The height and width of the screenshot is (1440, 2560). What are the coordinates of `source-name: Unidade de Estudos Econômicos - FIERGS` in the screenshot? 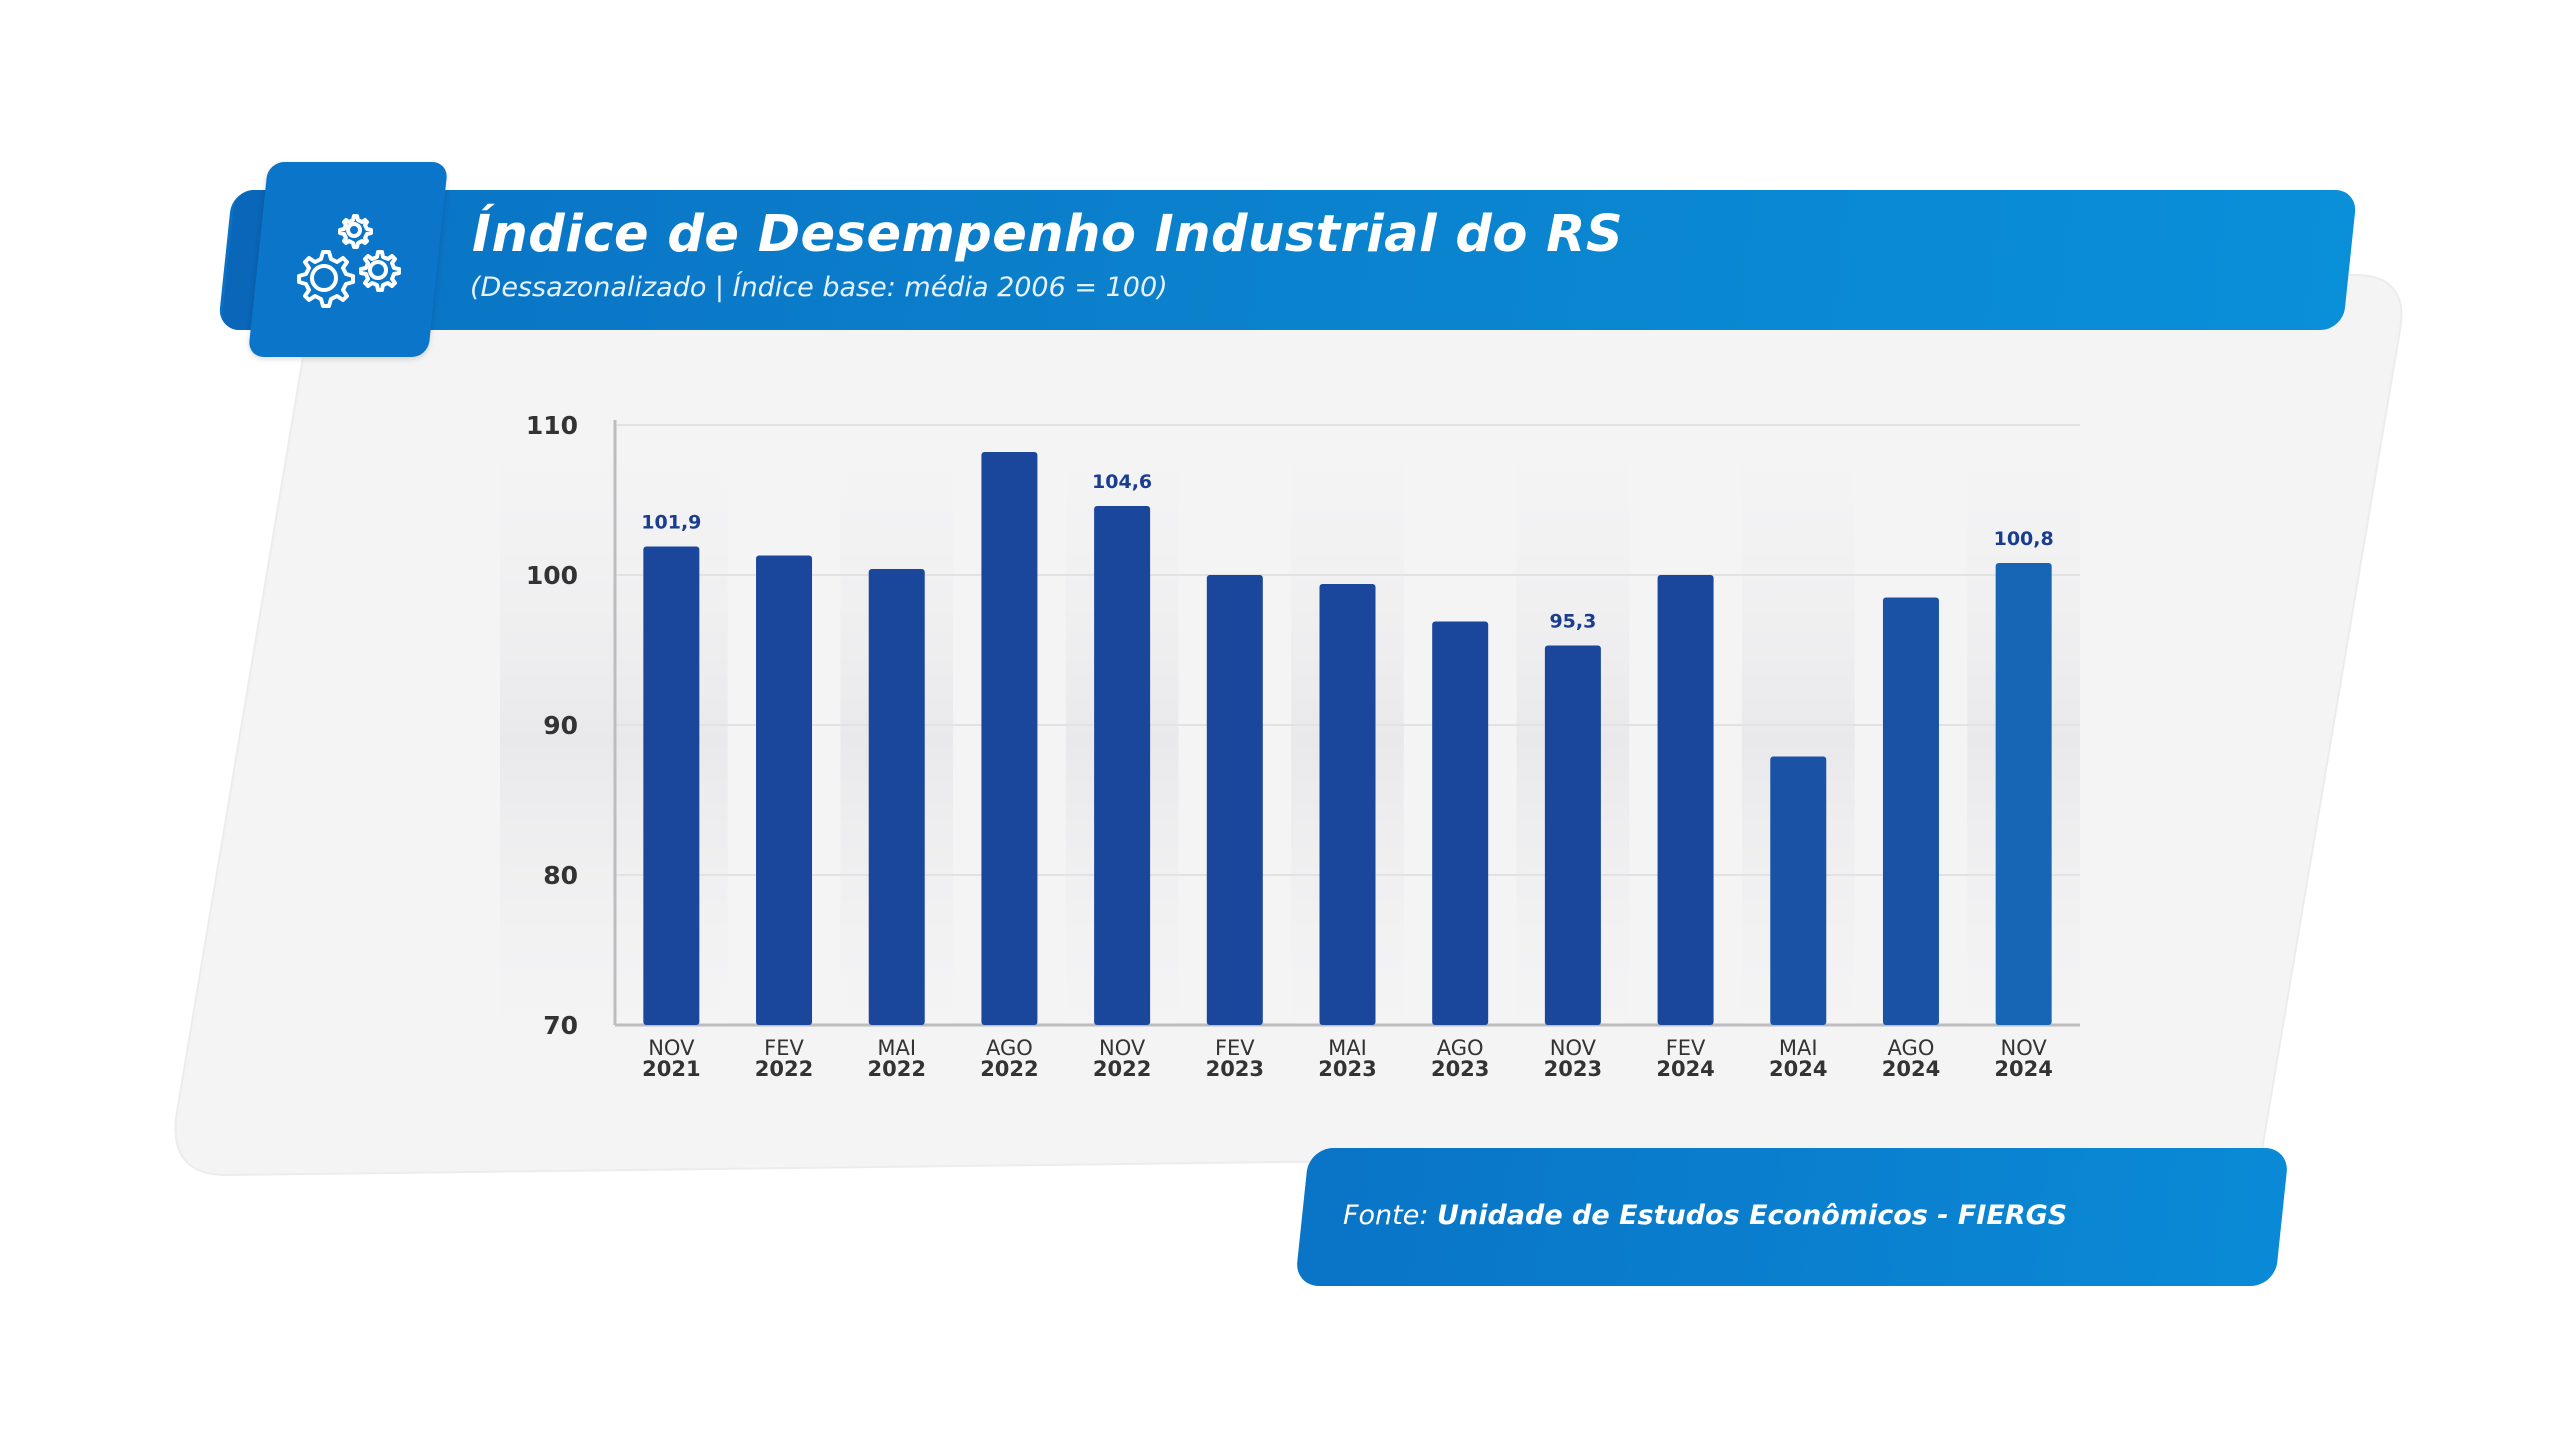 It's located at (1752, 1215).